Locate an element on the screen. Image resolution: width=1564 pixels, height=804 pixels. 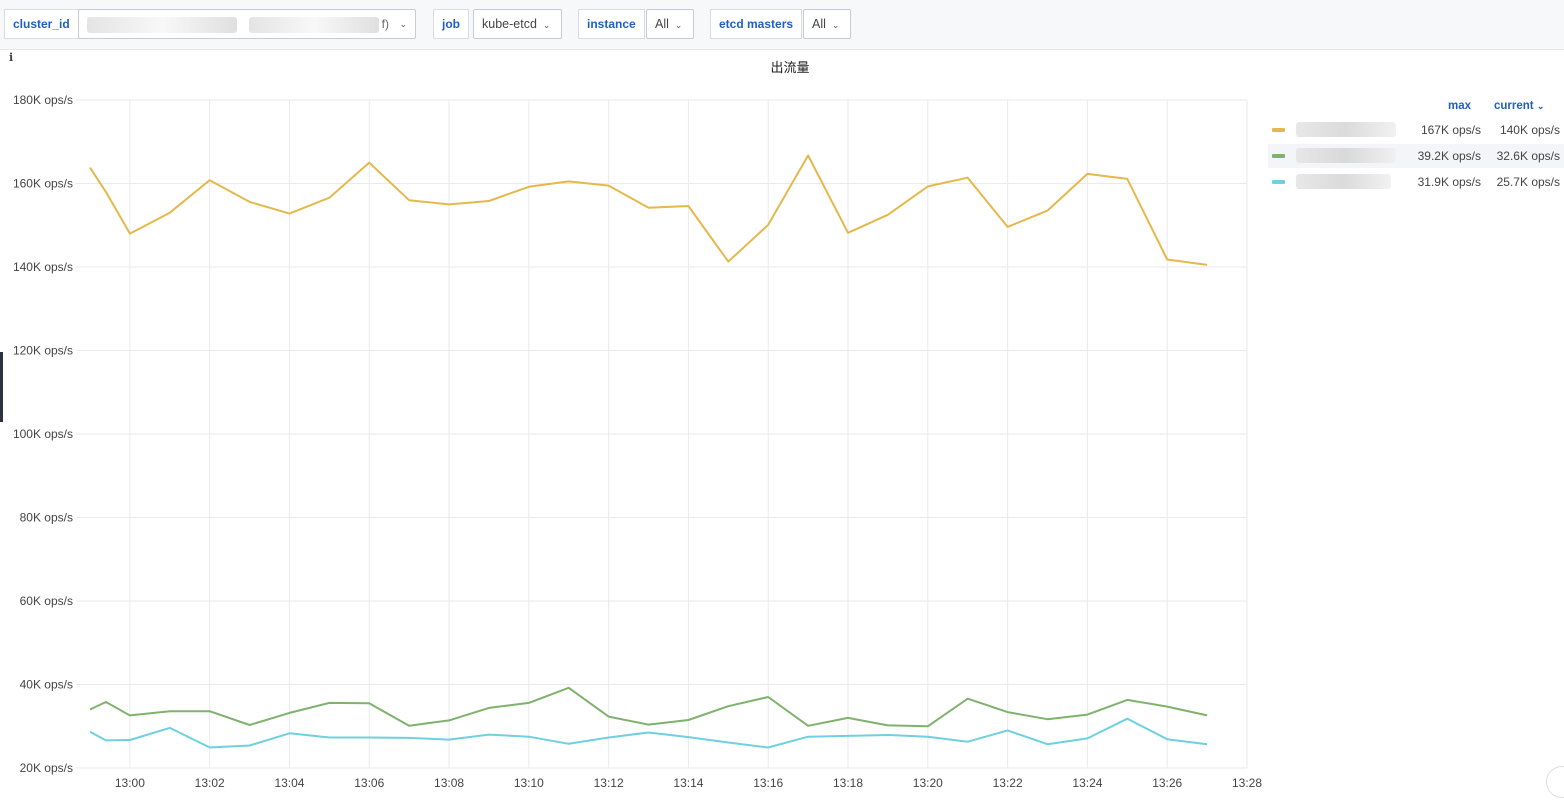
x-tick-label: 13:12 is located at coordinates (609, 783).